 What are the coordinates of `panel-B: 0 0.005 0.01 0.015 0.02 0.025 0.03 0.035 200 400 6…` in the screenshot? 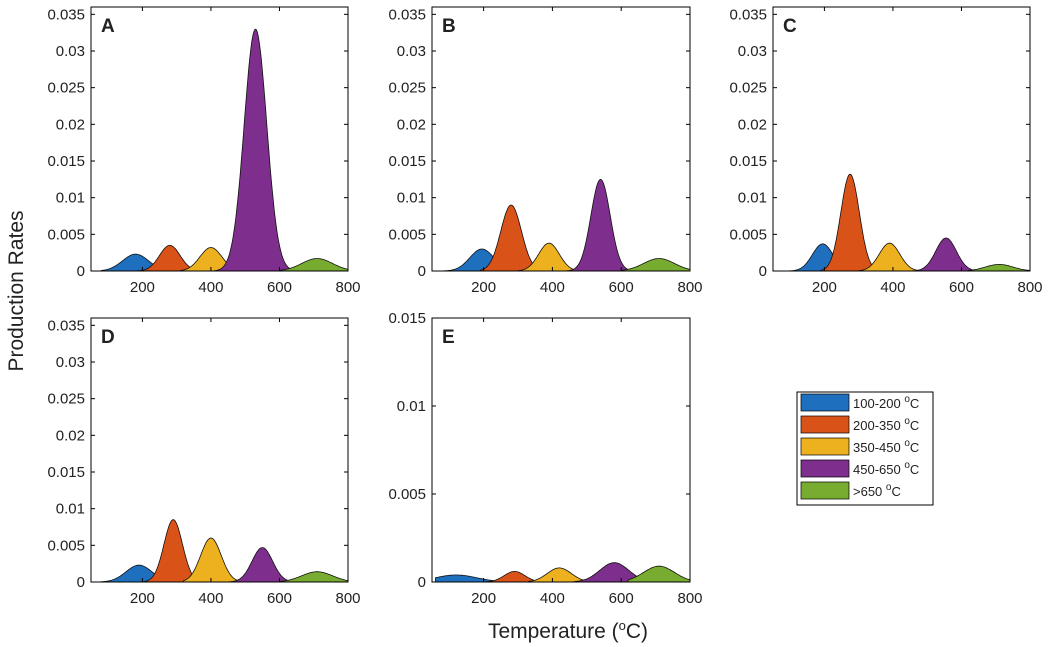 It's located at (545, 151).